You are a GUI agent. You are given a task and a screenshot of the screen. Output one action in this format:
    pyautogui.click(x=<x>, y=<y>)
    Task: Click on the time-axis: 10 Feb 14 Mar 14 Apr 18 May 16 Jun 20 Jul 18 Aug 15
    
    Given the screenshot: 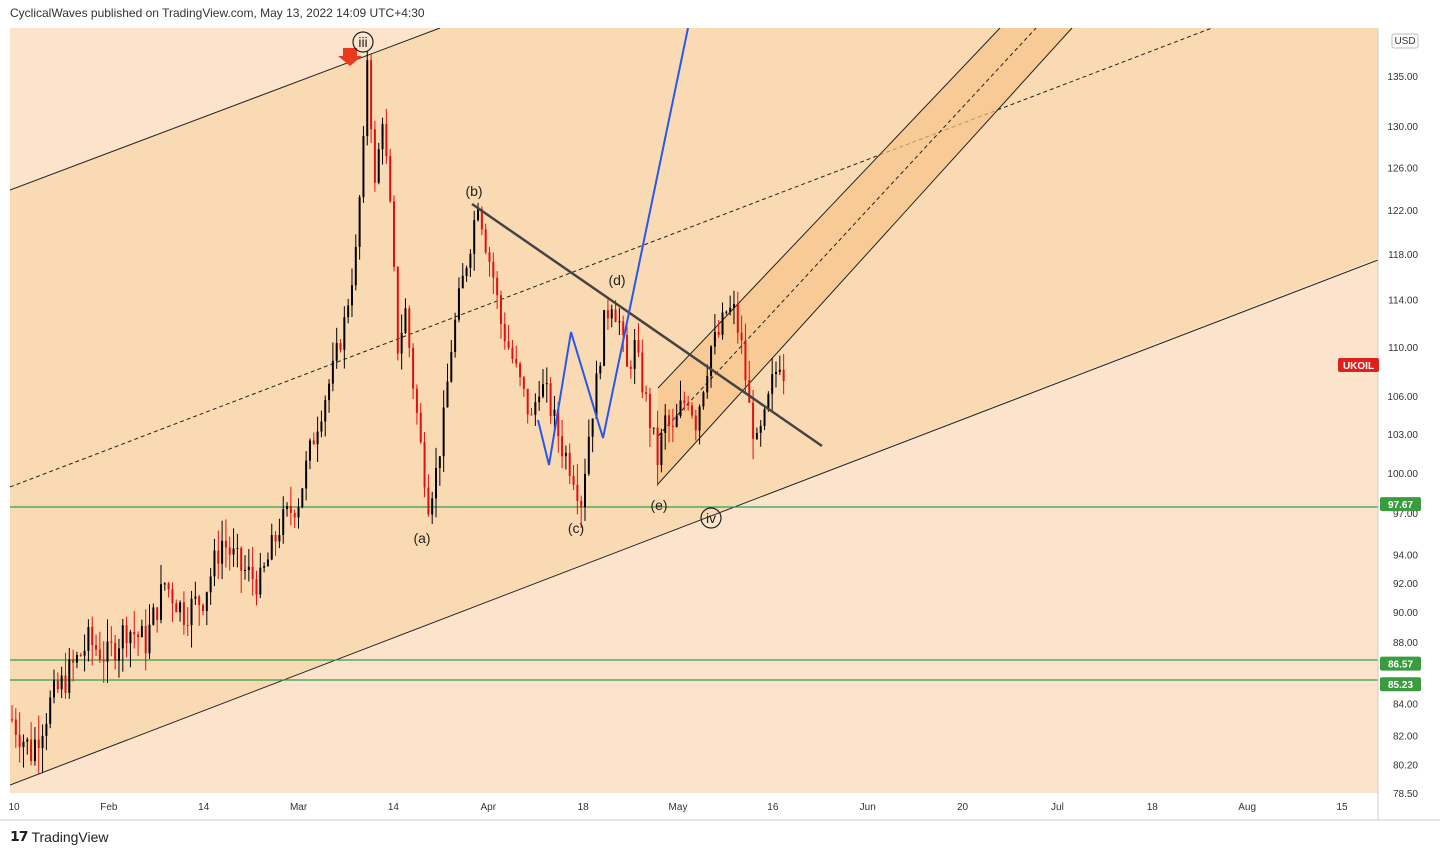 What is the action you would take?
    pyautogui.click(x=678, y=807)
    